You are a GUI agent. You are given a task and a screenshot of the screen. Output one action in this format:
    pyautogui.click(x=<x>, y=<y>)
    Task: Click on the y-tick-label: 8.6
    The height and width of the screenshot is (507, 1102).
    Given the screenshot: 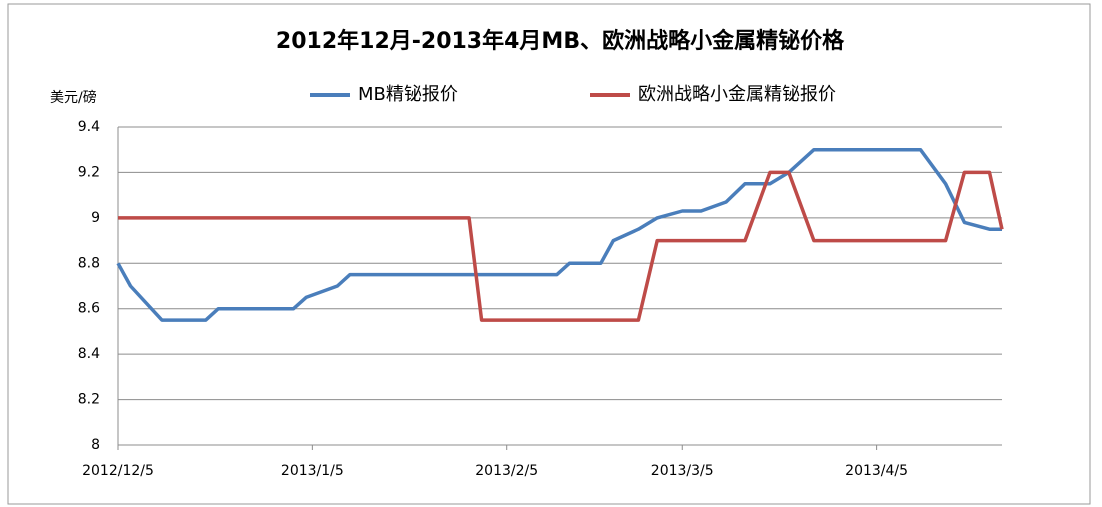 What is the action you would take?
    pyautogui.click(x=89, y=309)
    